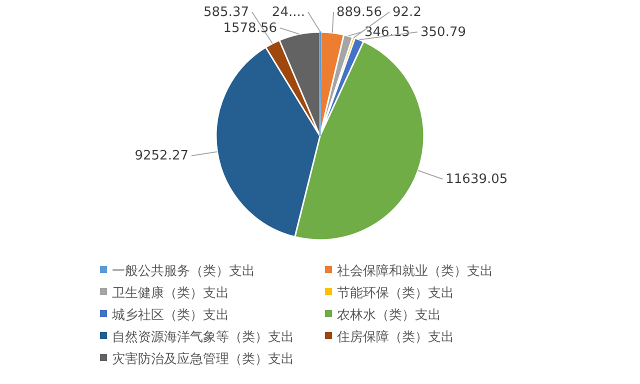 The height and width of the screenshot is (384, 640). I want to click on legend-label: 城乡社区（类）支出, so click(170, 315).